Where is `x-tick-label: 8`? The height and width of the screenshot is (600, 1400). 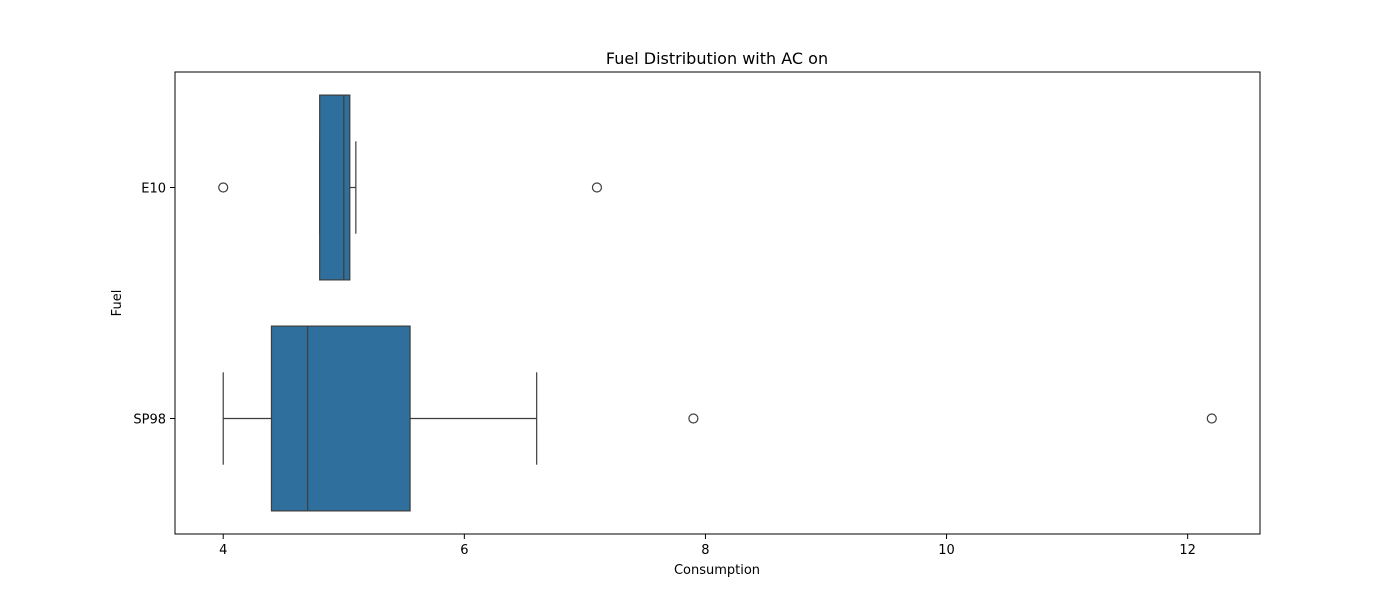 x-tick-label: 8 is located at coordinates (705, 550).